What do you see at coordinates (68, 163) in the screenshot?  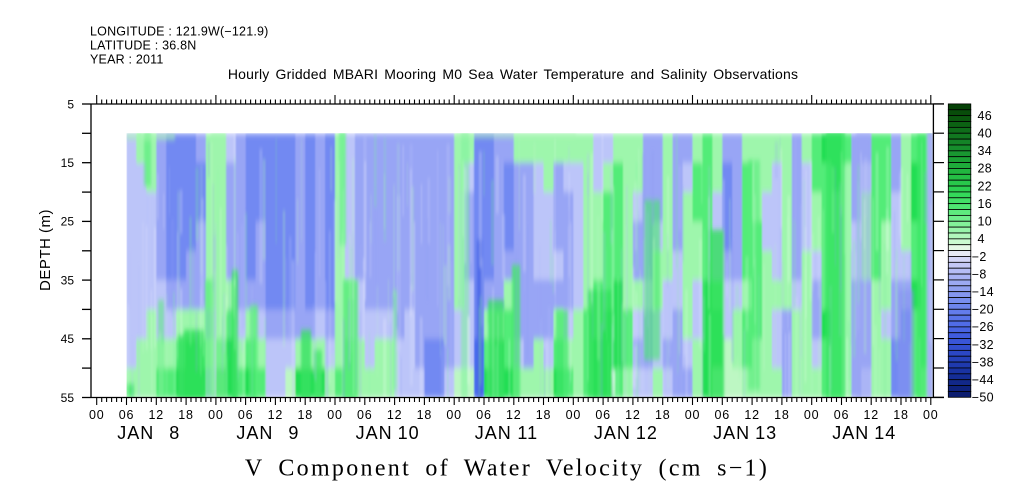 I see `svg-text: 15` at bounding box center [68, 163].